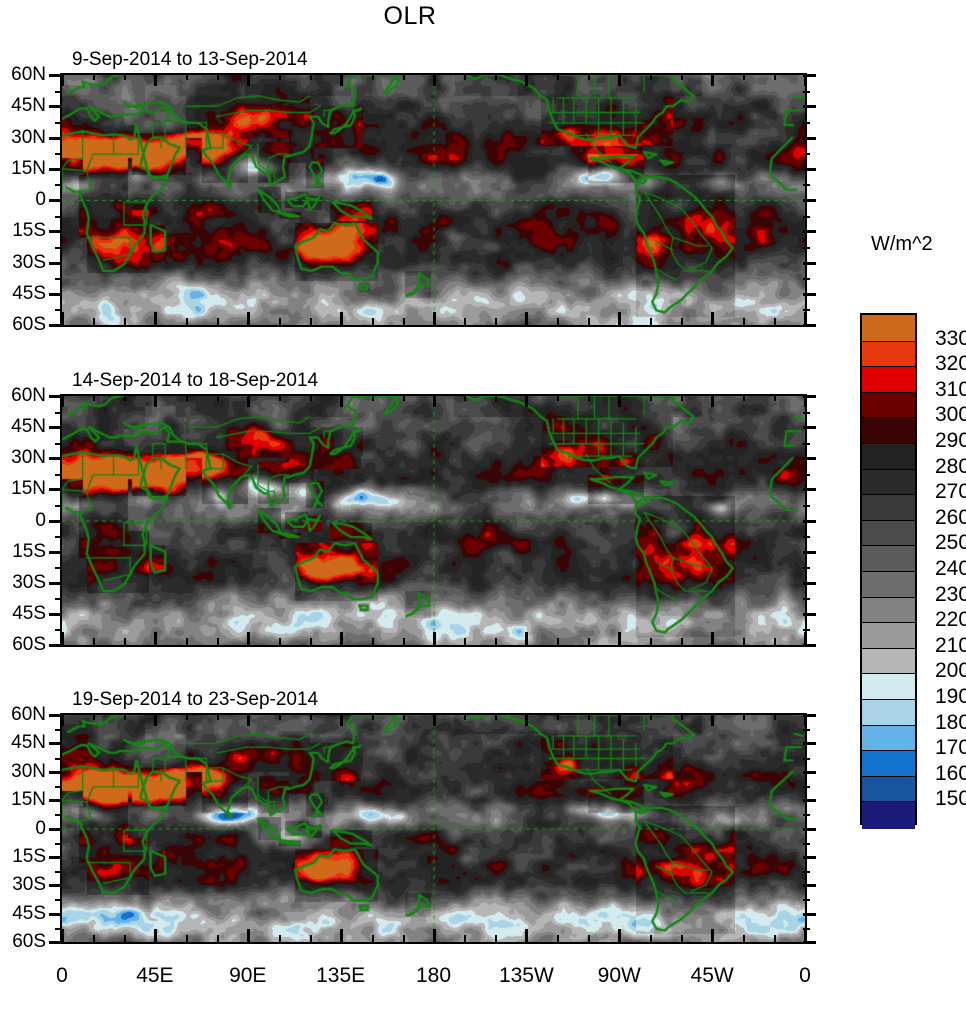 Image resolution: width=966 pixels, height=1013 pixels. What do you see at coordinates (62, 975) in the screenshot?
I see `x-axis-tick-label: 0` at bounding box center [62, 975].